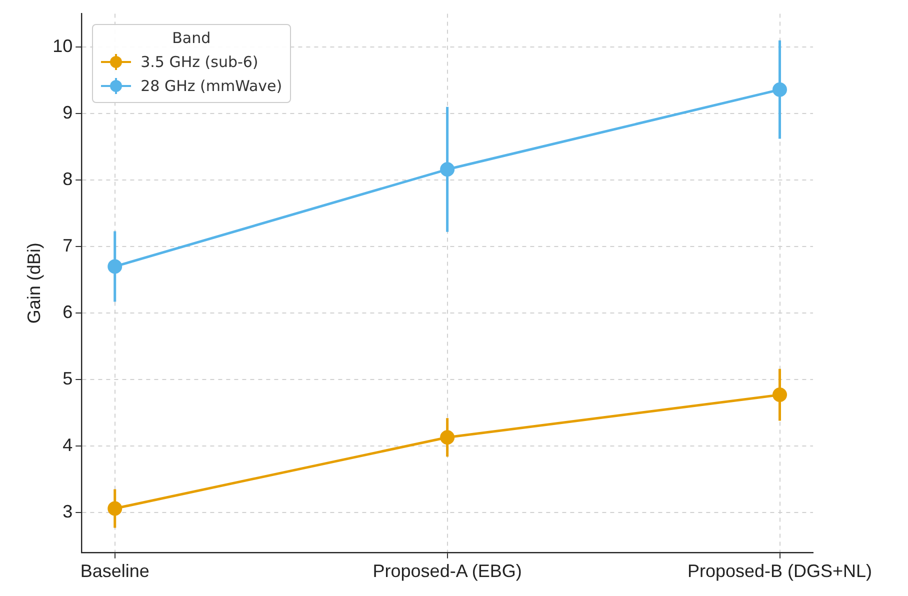 The height and width of the screenshot is (596, 908). I want to click on y-tick-label: 8, so click(67, 179).